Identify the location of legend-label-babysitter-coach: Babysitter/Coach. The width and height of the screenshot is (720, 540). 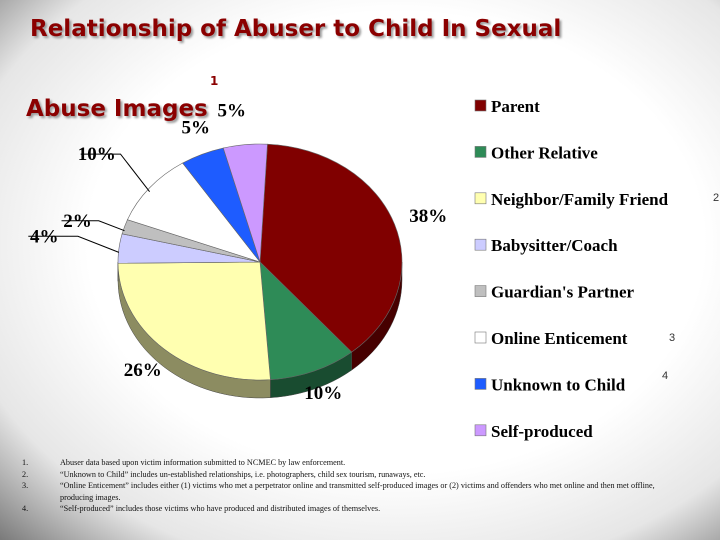
(554, 245).